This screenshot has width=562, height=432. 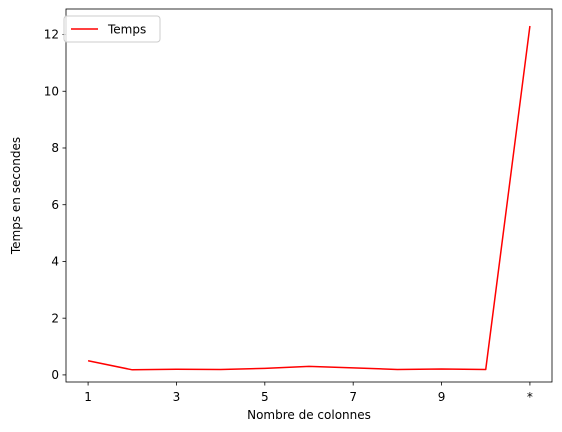 What do you see at coordinates (55, 148) in the screenshot?
I see `y-tick-label: 8` at bounding box center [55, 148].